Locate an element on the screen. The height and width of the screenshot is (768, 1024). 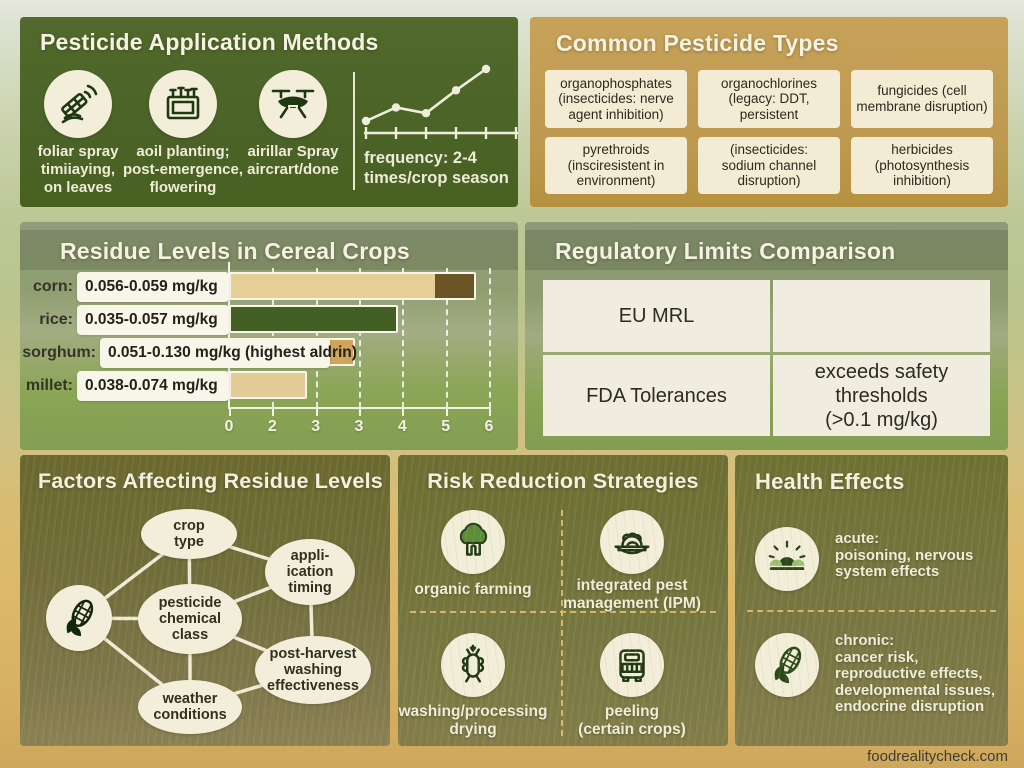
type-box: herbicides (photosynthesis inhibition) is located at coordinates (922, 165).